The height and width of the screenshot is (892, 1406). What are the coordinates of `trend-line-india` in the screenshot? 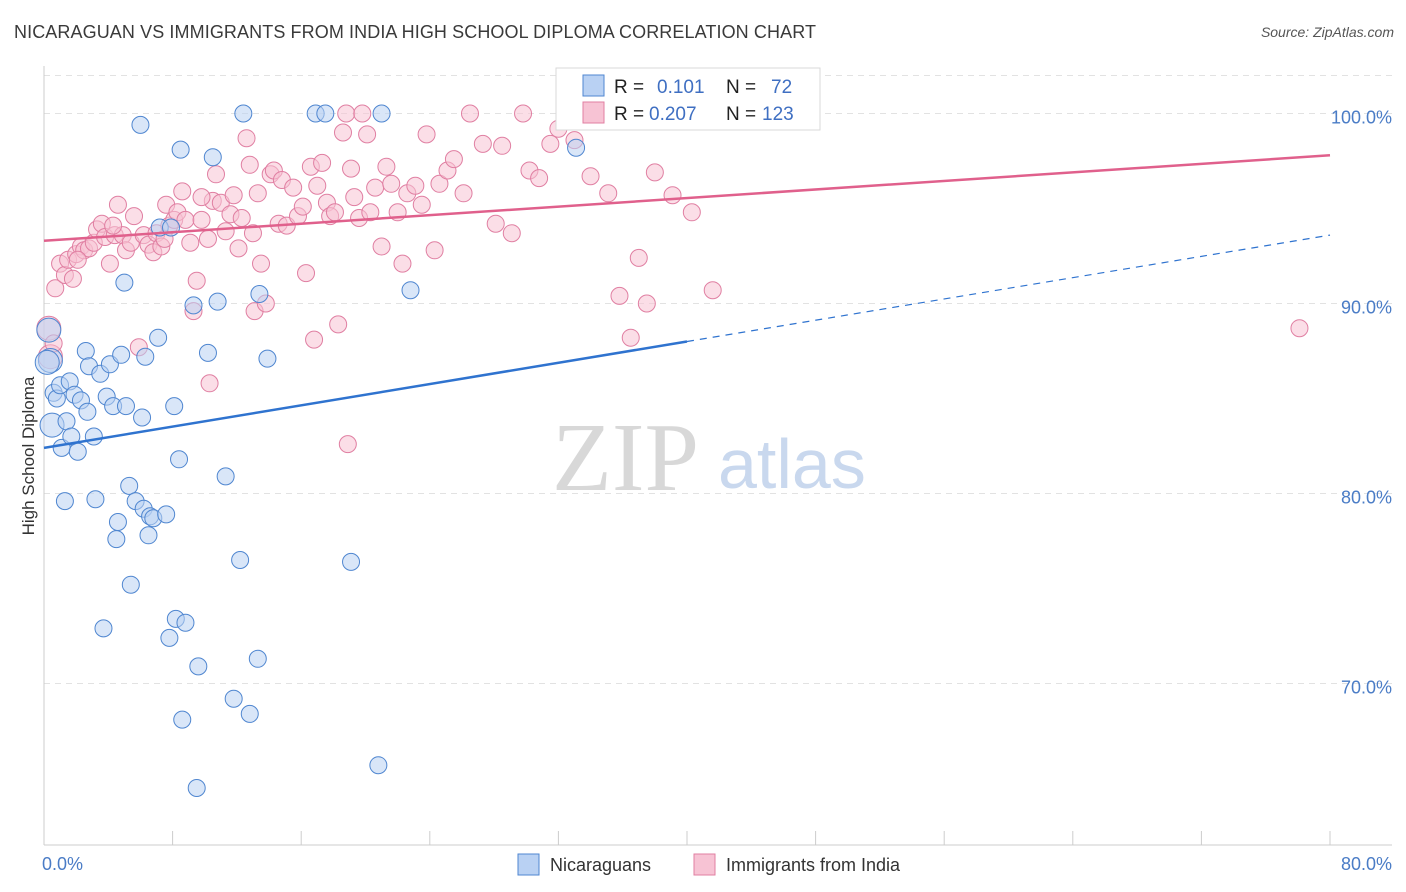 It's located at (687, 198).